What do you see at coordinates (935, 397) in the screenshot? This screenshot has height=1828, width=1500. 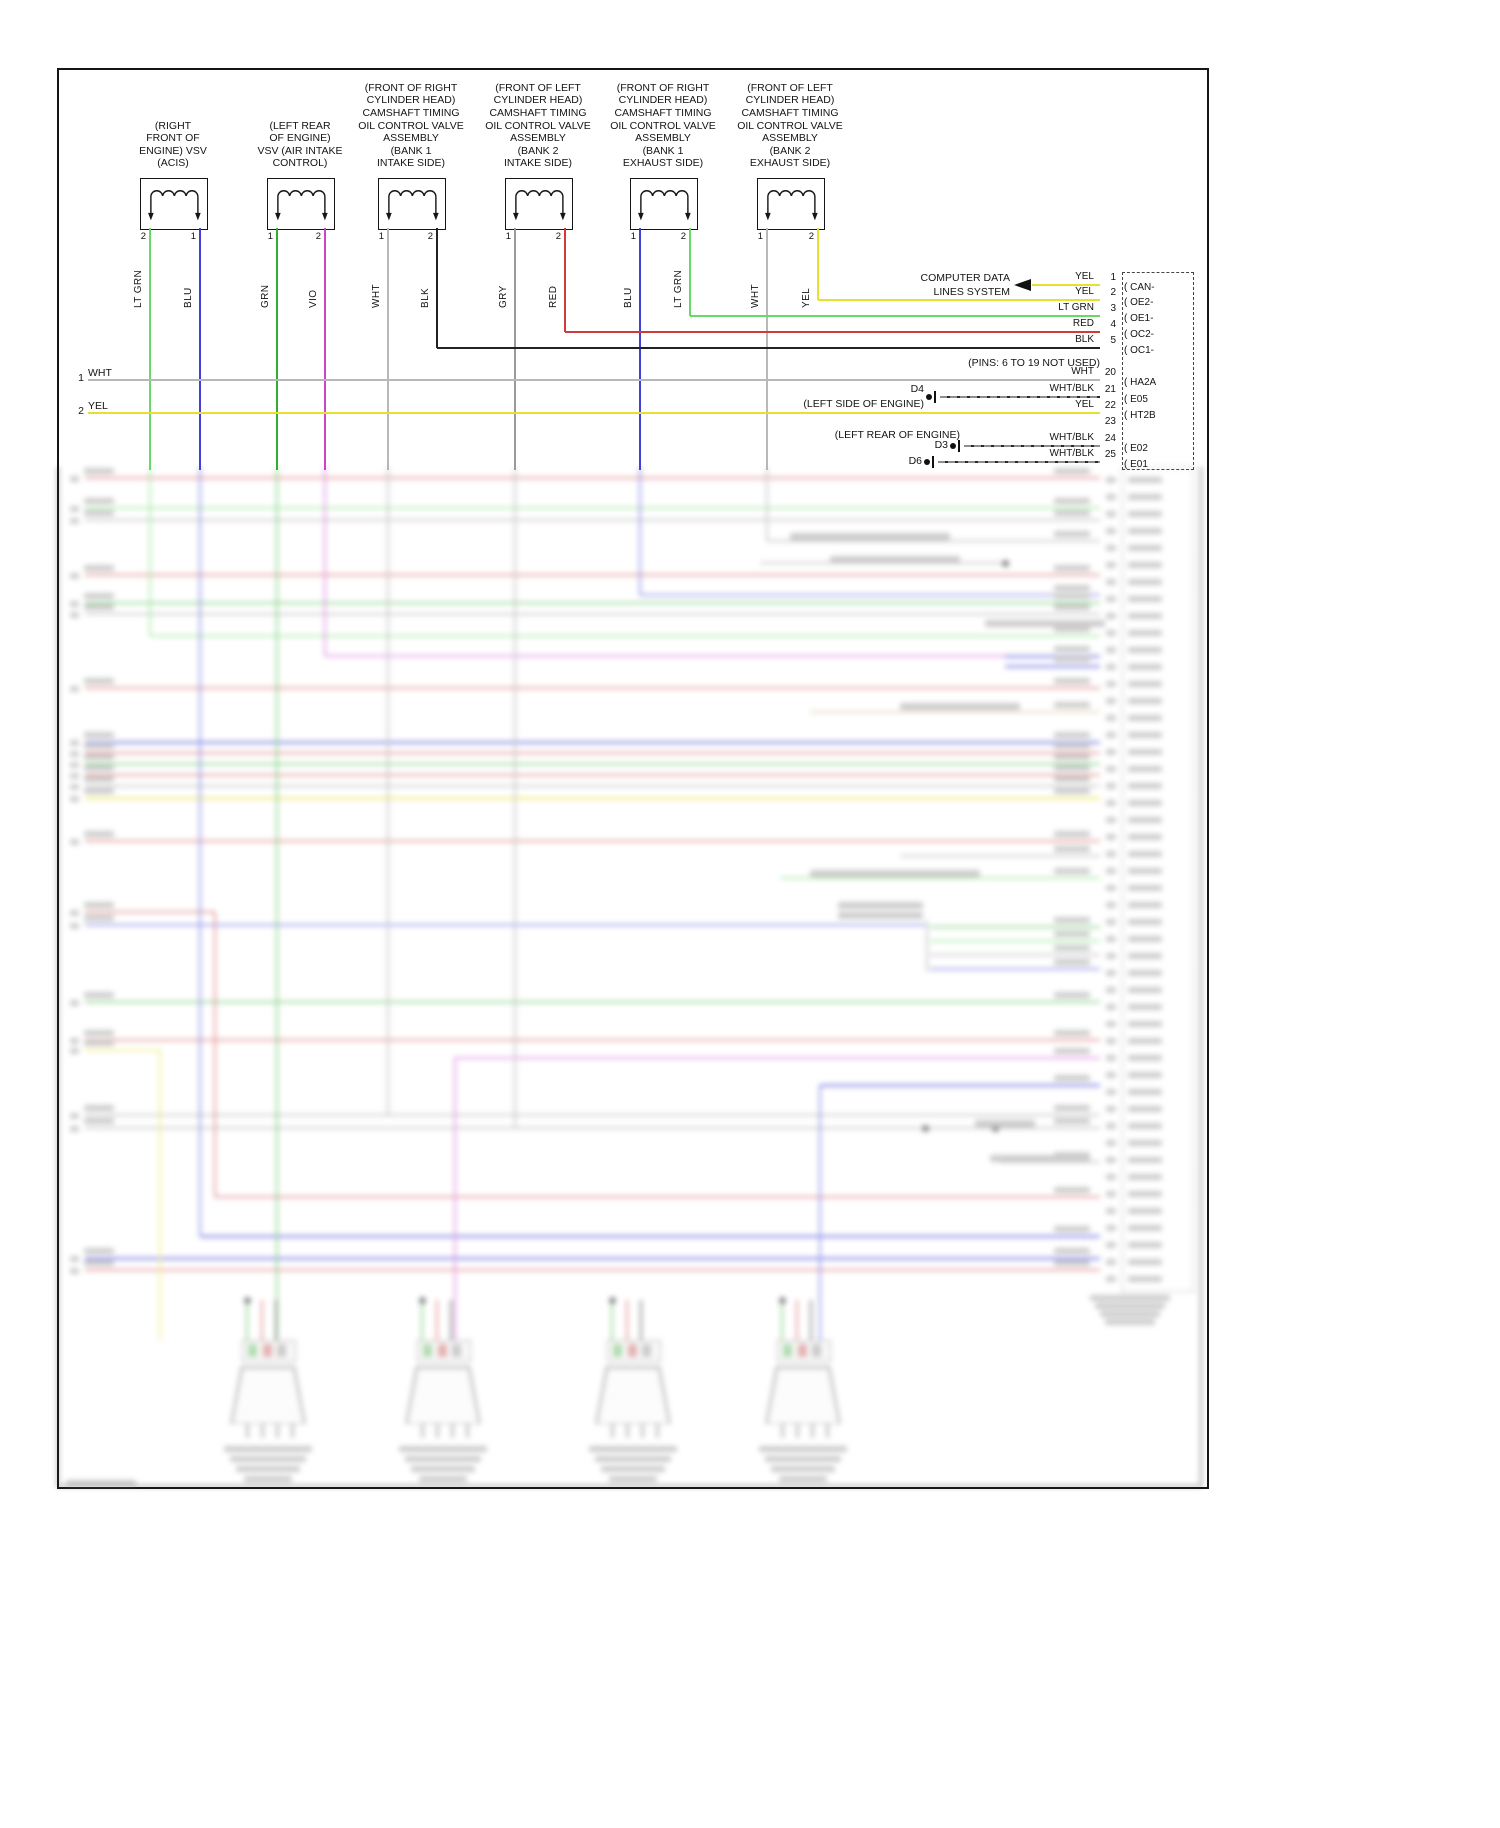 I see `ground-connector-icon-d4-bar` at bounding box center [935, 397].